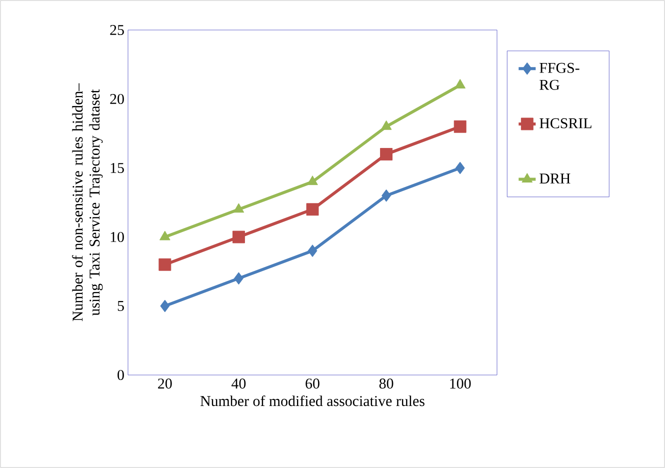 This screenshot has width=665, height=468. I want to click on x-tick-label: 100, so click(460, 383).